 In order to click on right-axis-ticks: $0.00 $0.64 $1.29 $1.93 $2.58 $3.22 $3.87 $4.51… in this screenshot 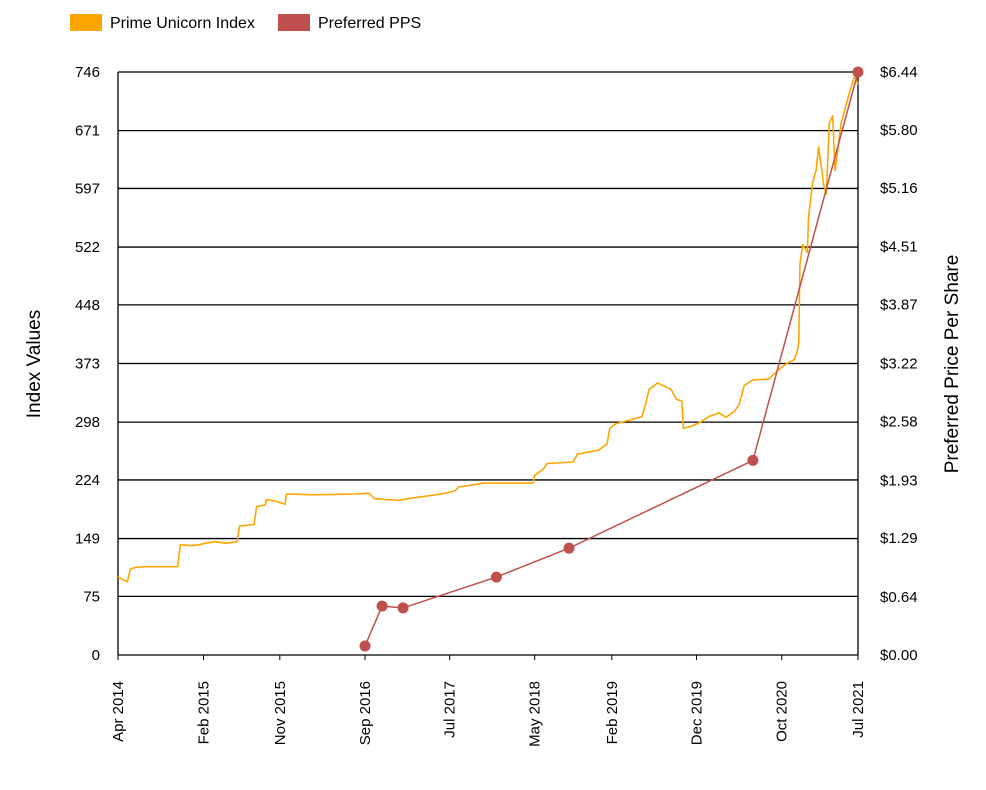, I will do `click(899, 364)`.